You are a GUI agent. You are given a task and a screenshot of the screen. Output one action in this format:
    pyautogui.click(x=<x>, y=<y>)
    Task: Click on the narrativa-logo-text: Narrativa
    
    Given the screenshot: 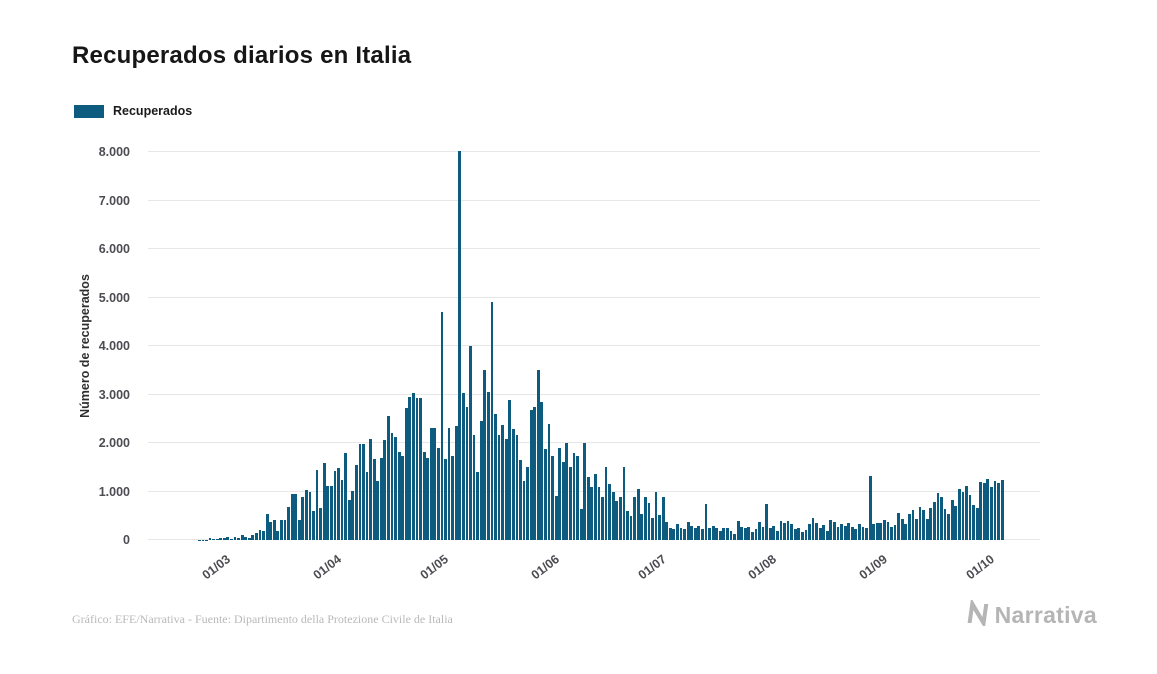 What is the action you would take?
    pyautogui.click(x=1045, y=615)
    